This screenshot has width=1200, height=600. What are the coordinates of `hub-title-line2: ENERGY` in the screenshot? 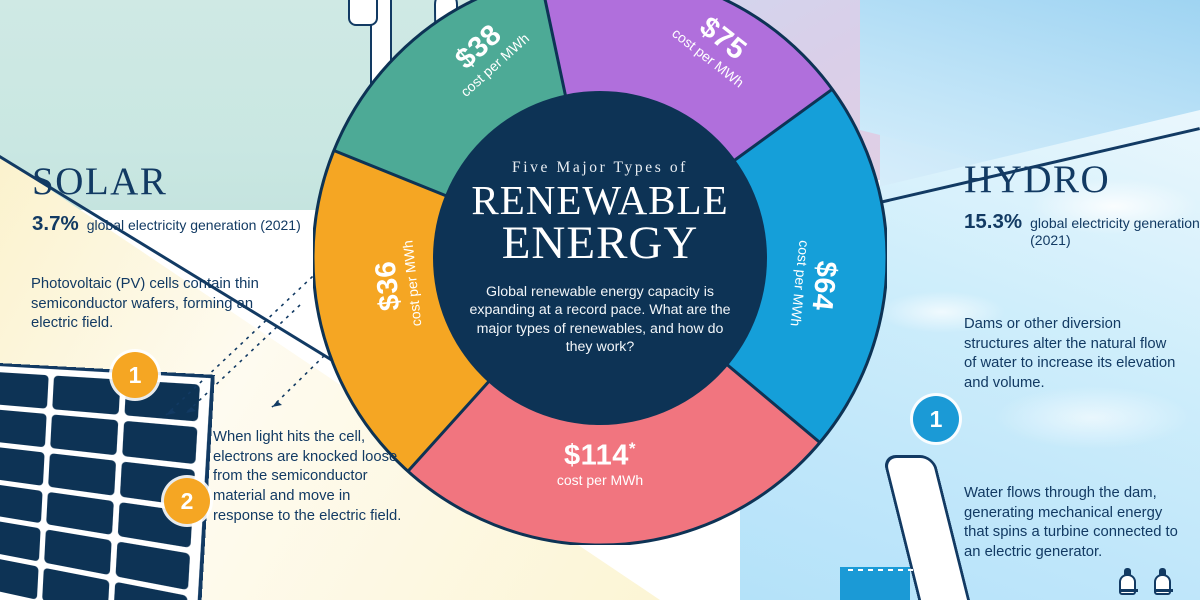 It's located at (600, 243).